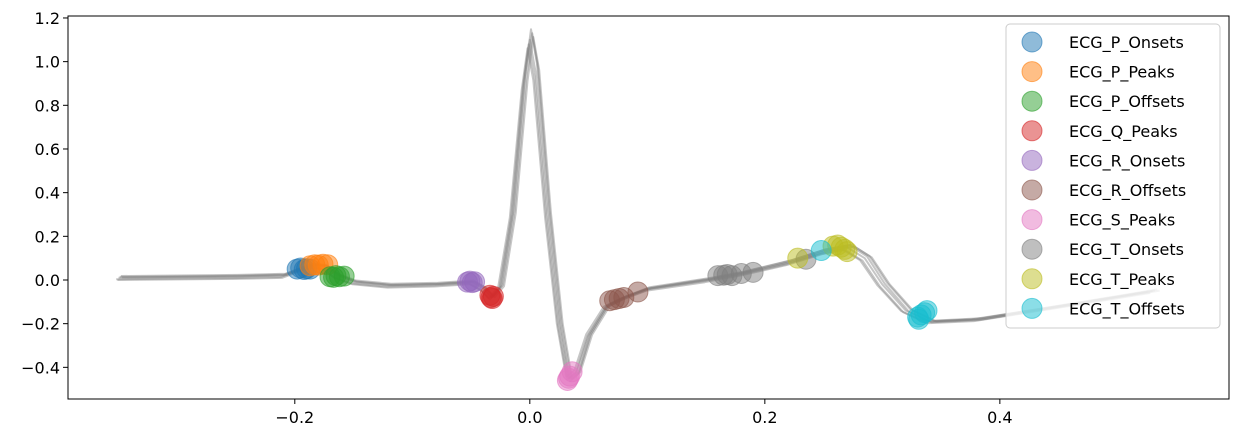  Describe the element at coordinates (493, 296) in the screenshot. I see `point-ecg-q-peaks` at that location.